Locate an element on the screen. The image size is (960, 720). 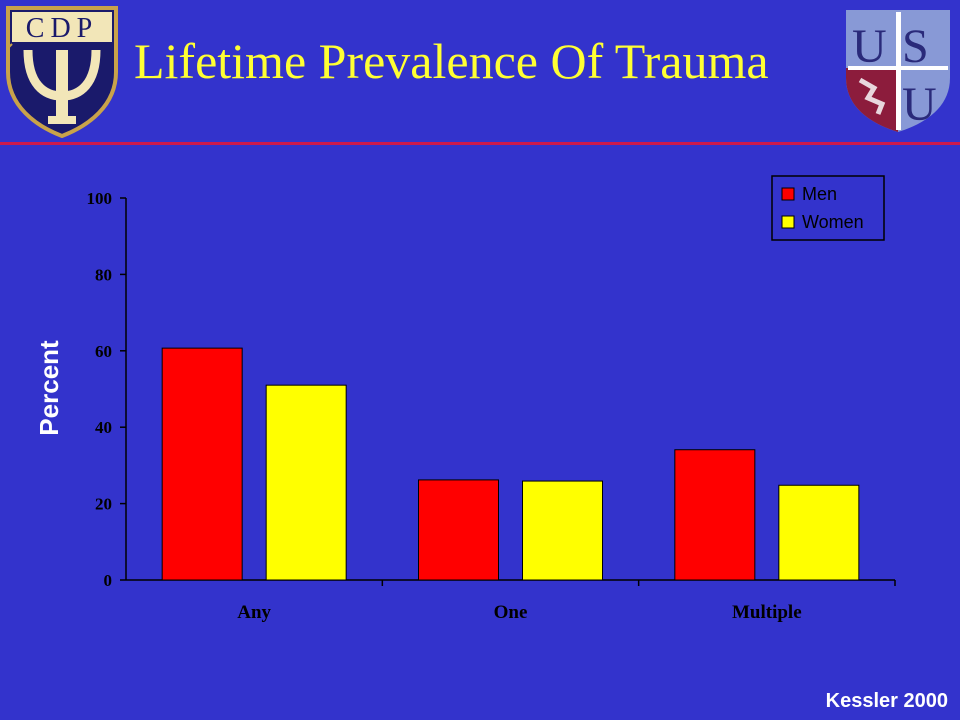
bar-men-any is located at coordinates (202, 464).